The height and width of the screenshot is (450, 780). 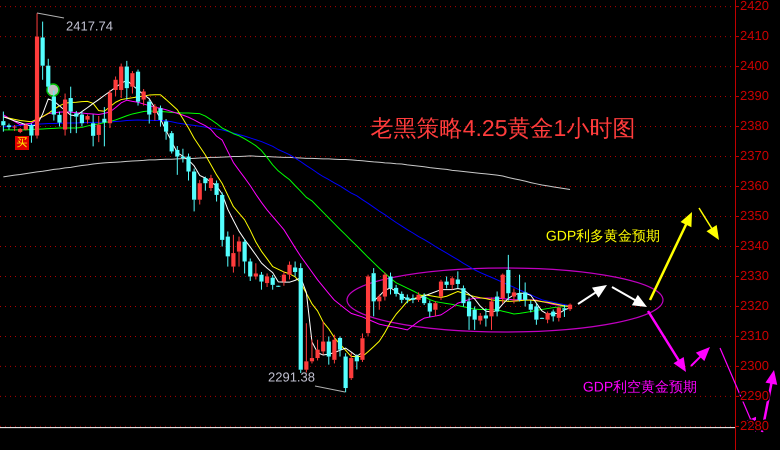 What do you see at coordinates (754, 275) in the screenshot?
I see `y-tick-label: 2330` at bounding box center [754, 275].